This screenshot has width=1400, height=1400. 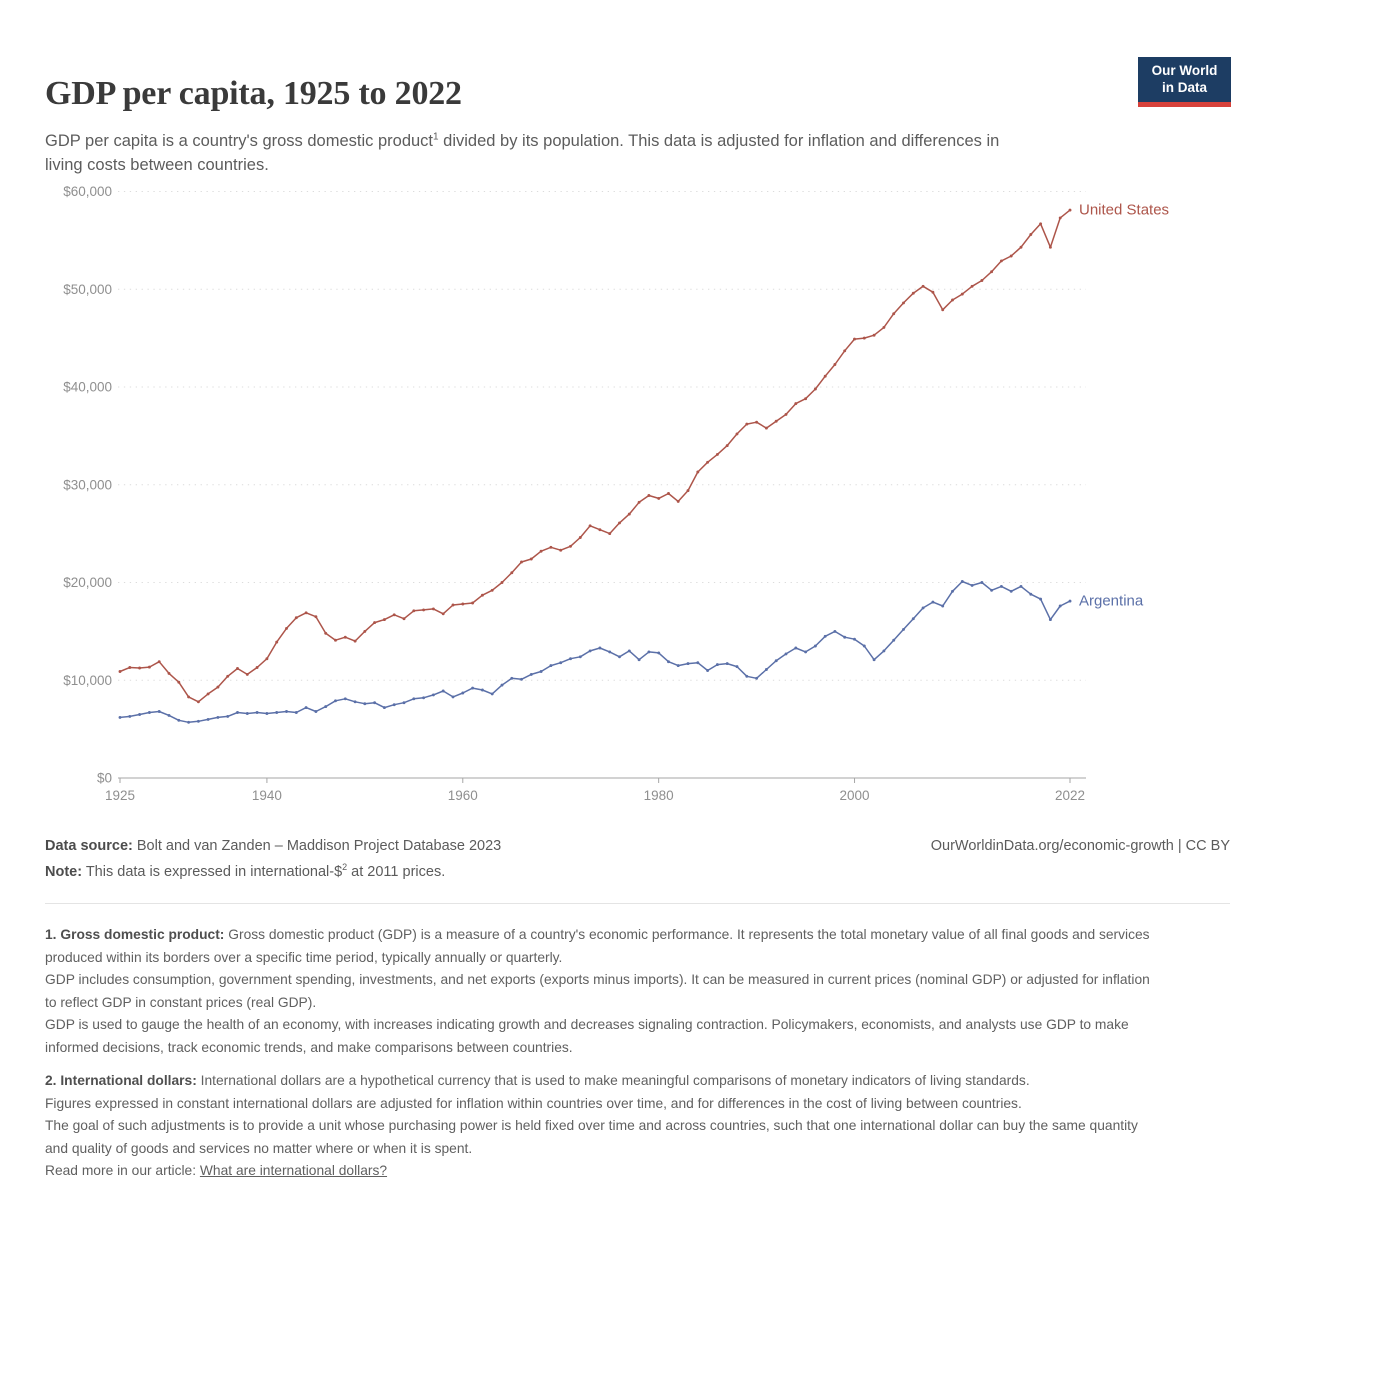 I want to click on owid-logo-line1: Our World, so click(x=1184, y=70).